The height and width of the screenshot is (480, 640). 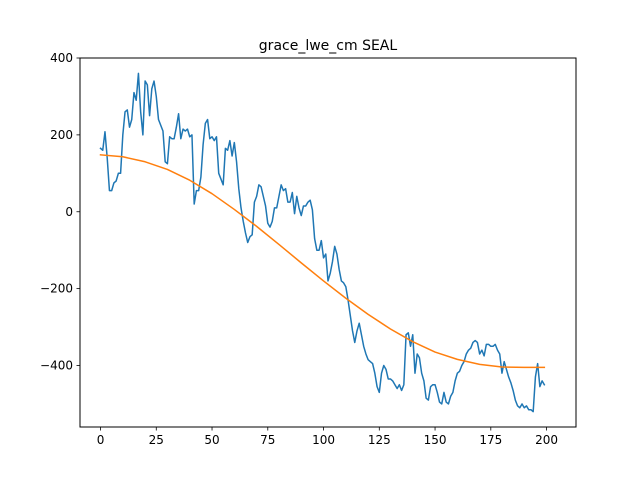 What do you see at coordinates (56, 366) in the screenshot?
I see `y-tick-label: −400` at bounding box center [56, 366].